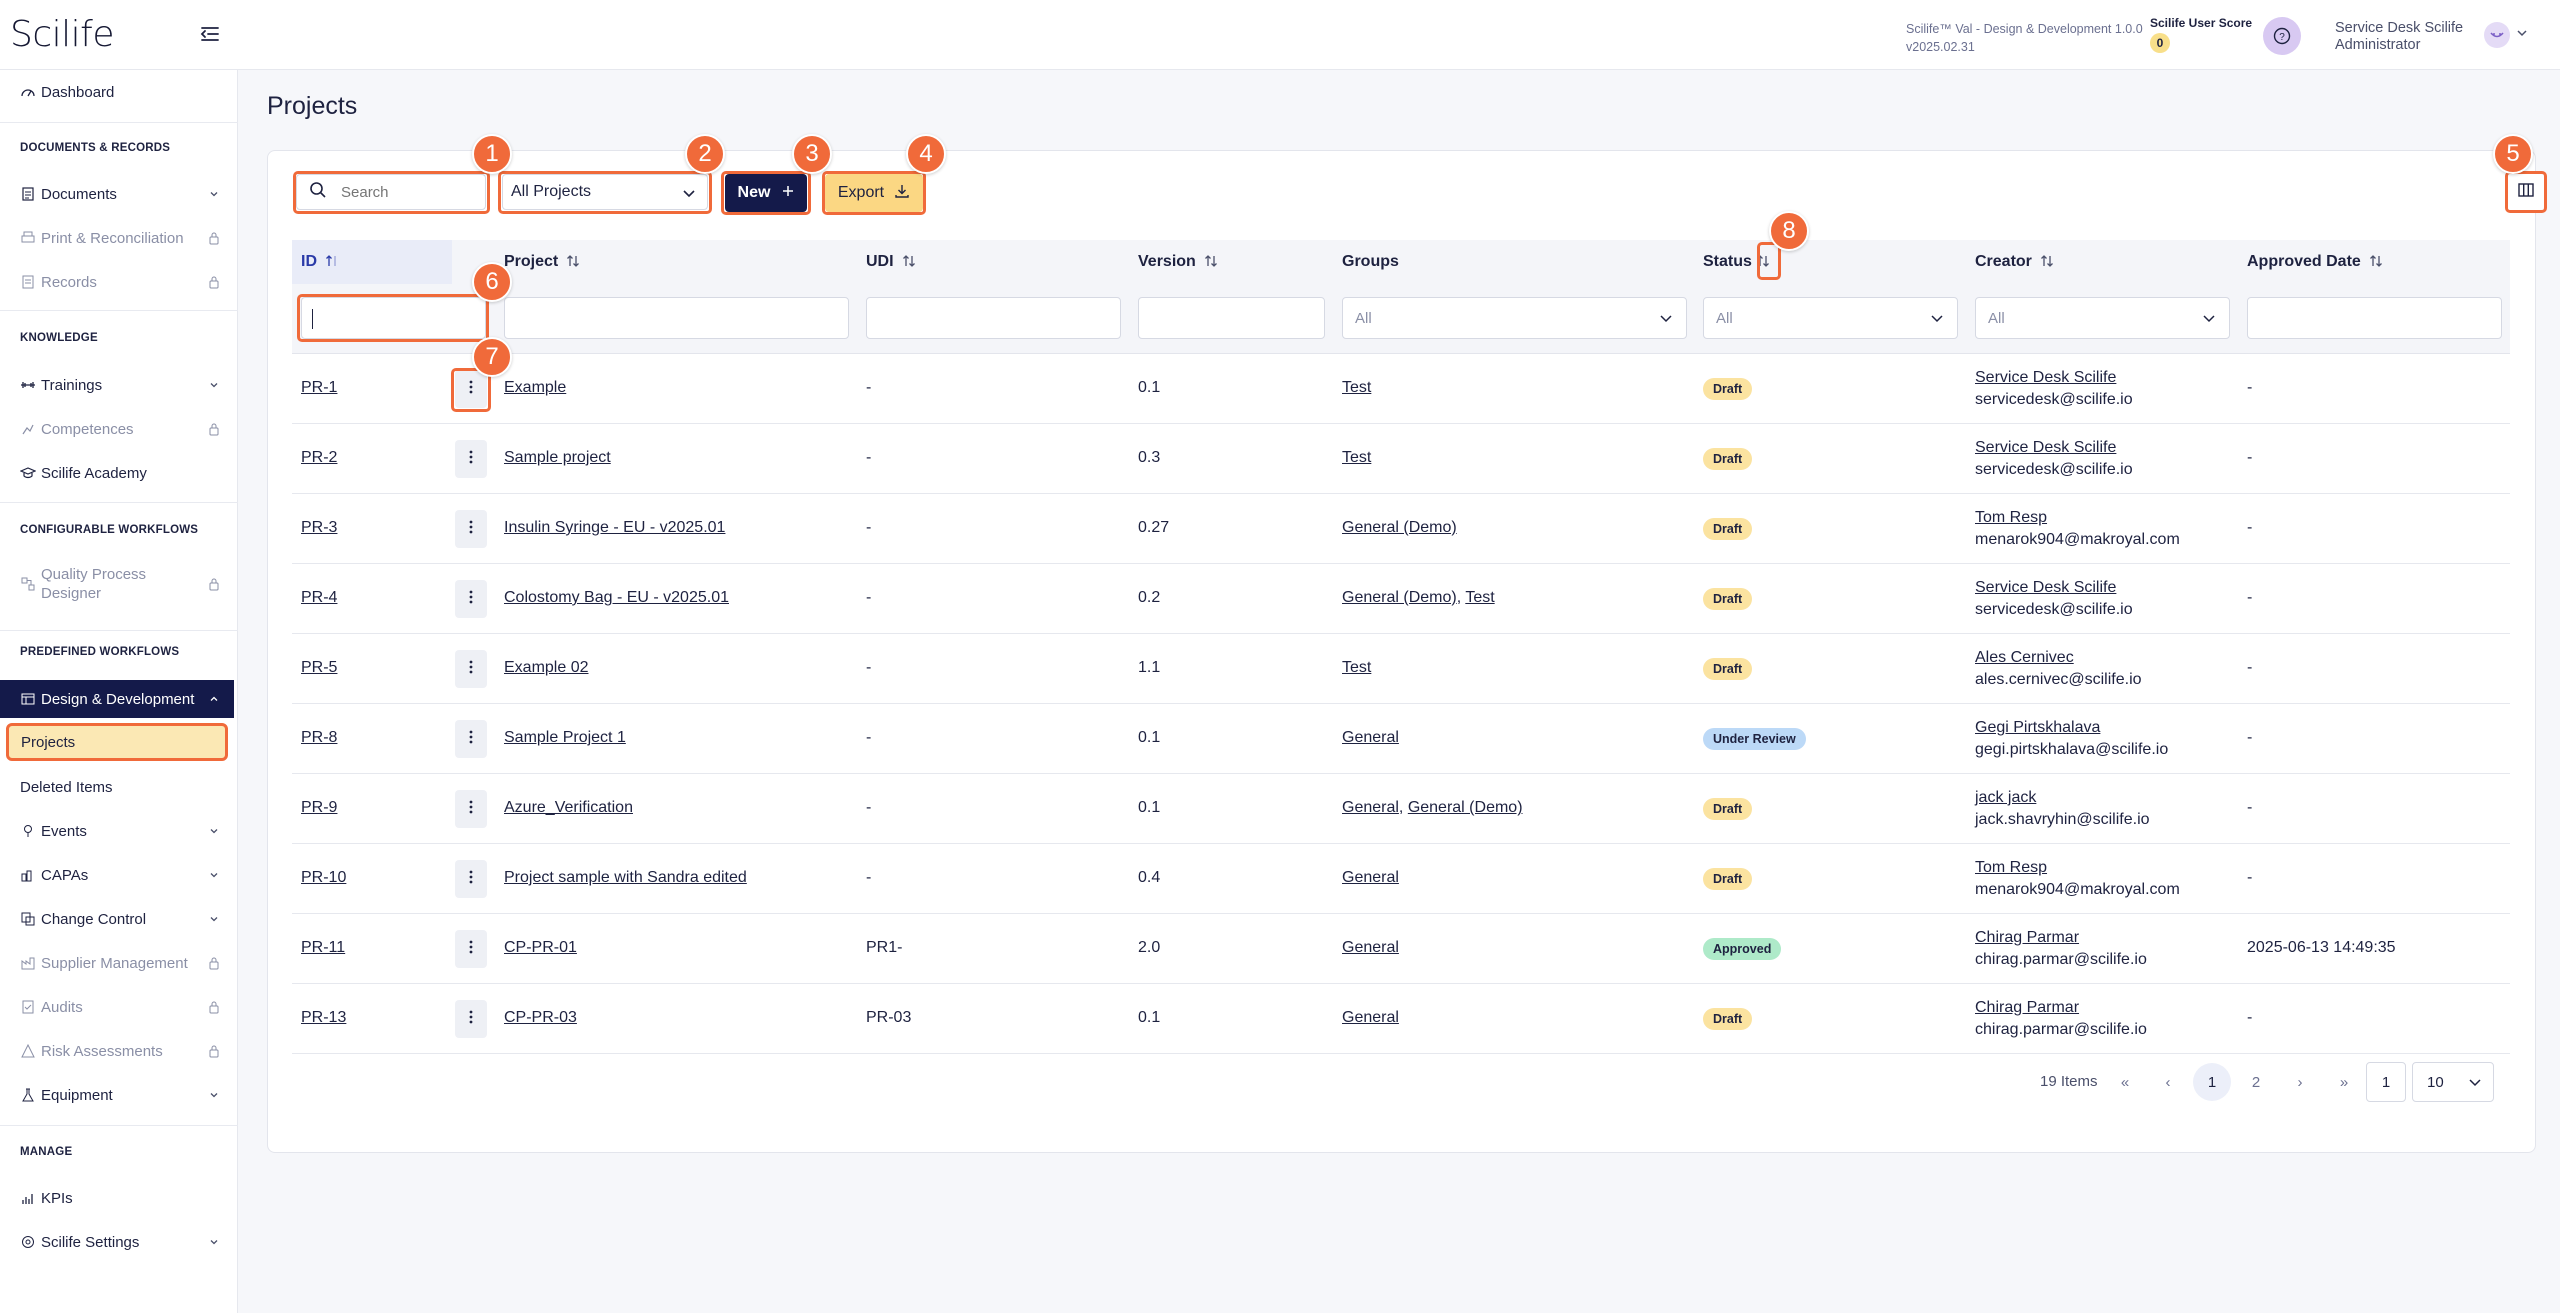 This screenshot has width=2560, height=1313. What do you see at coordinates (406, 192) in the screenshot?
I see `search-input` at bounding box center [406, 192].